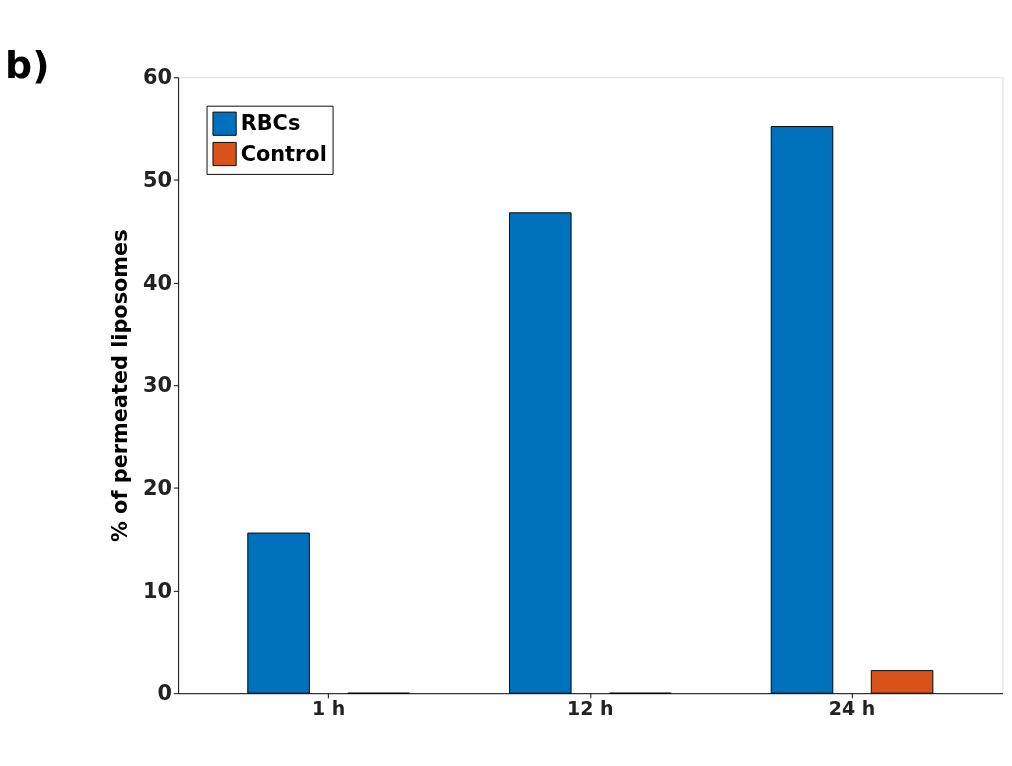  I want to click on x-tick-label: 1 h, so click(328, 708).